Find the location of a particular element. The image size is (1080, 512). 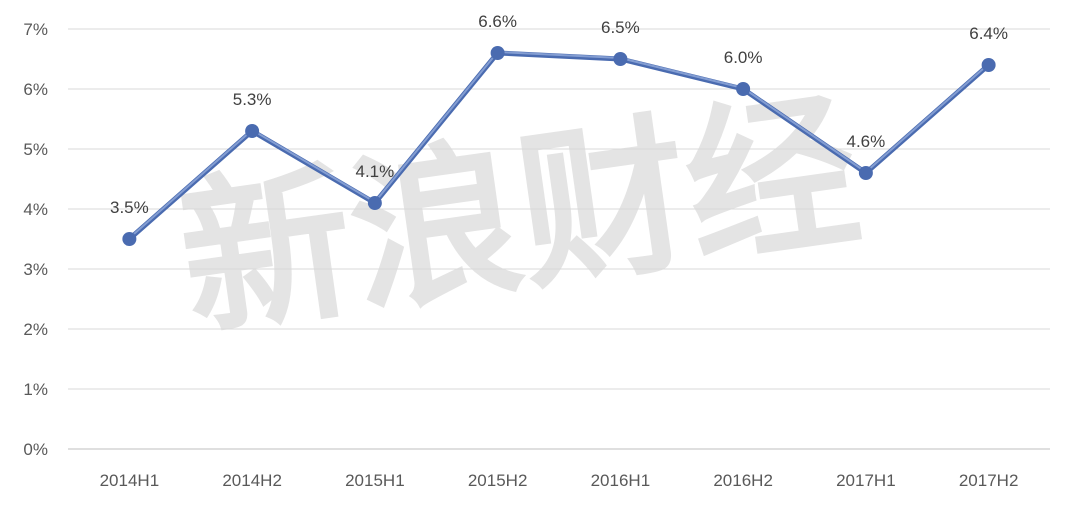

x-tick-label: 2016H1 is located at coordinates (621, 480).